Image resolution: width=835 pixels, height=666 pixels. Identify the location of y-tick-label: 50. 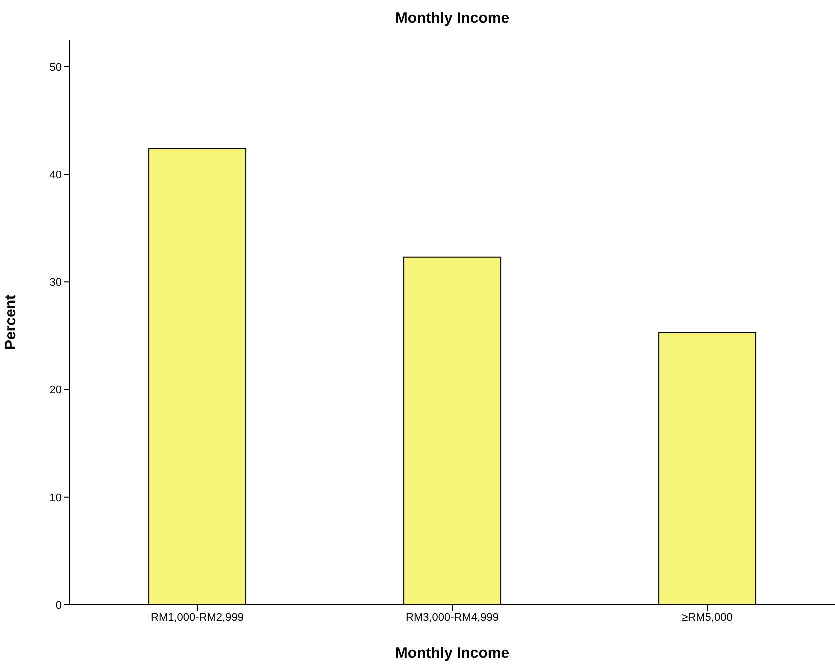
(56, 68).